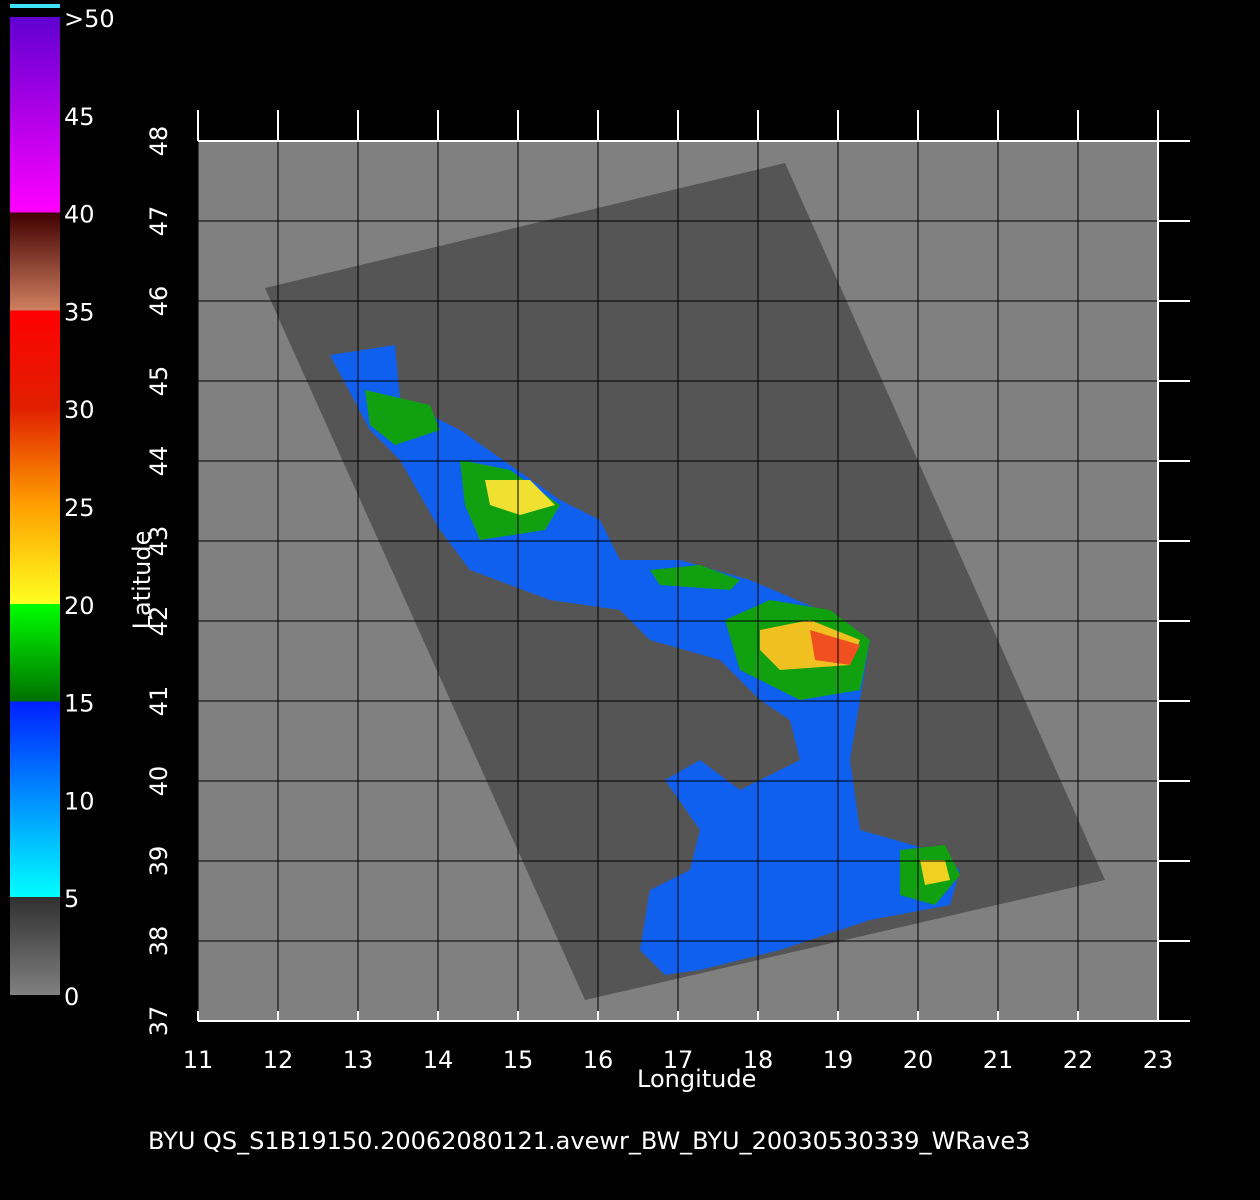 The image size is (1260, 1200). Describe the element at coordinates (159, 861) in the screenshot. I see `y-tick-label: 39` at that location.